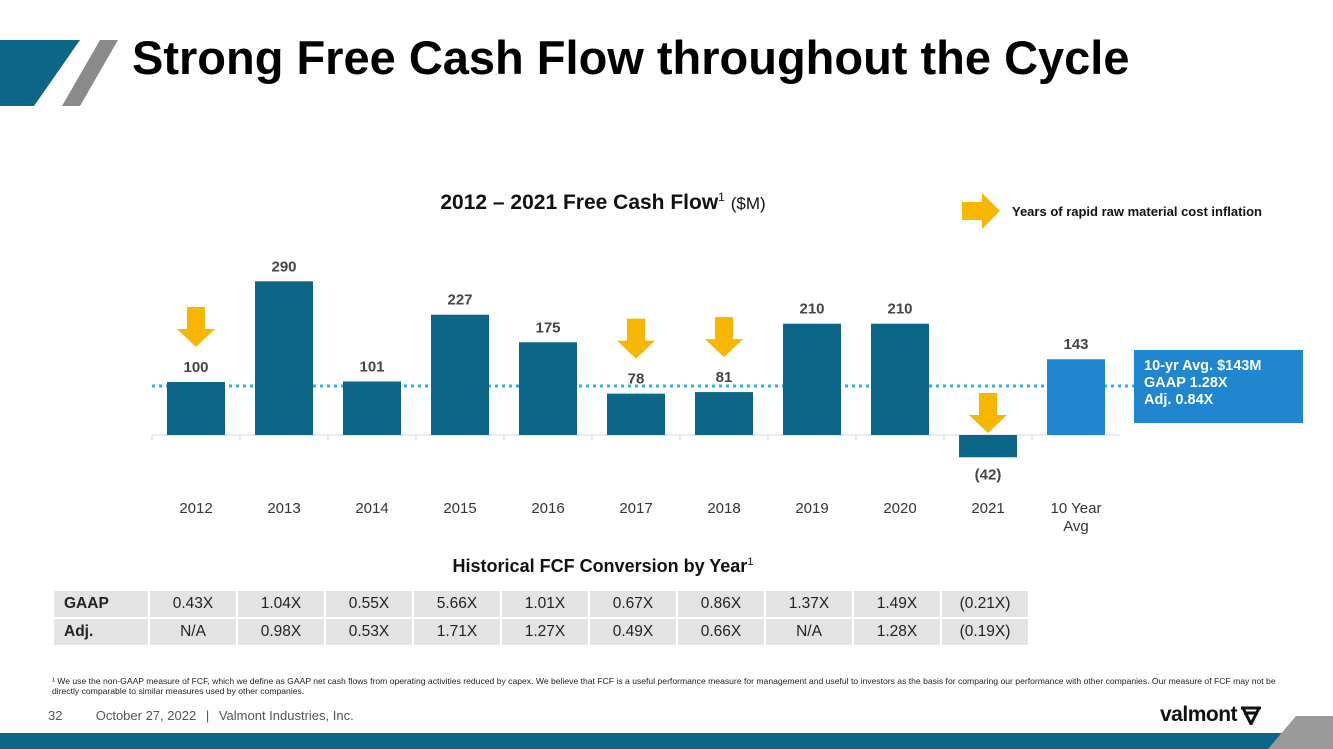 This screenshot has height=749, width=1333. What do you see at coordinates (579, 202) in the screenshot?
I see `chart-title-text: 2012 – 2021 Free Cash Flow` at bounding box center [579, 202].